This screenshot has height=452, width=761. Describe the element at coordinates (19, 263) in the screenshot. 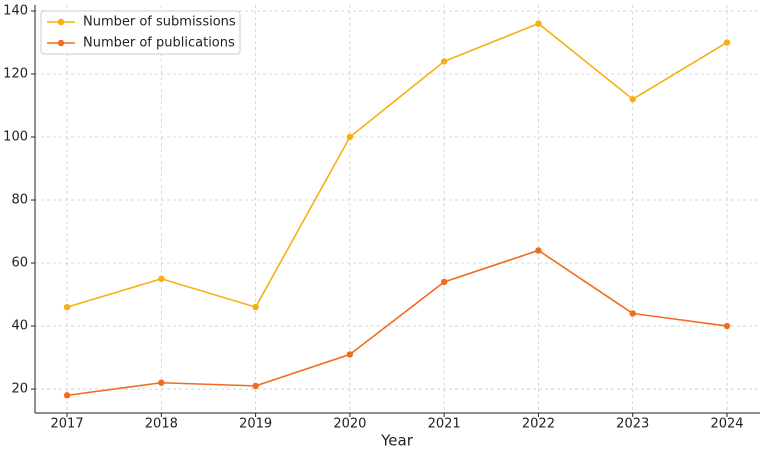

I see `y-tick-label: 60` at that location.